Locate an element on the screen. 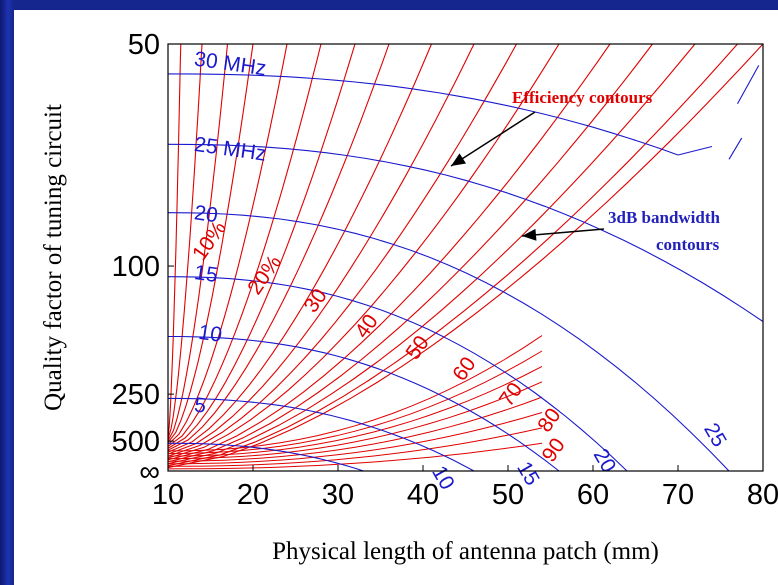  x-tick-label: 40 is located at coordinates (423, 495).